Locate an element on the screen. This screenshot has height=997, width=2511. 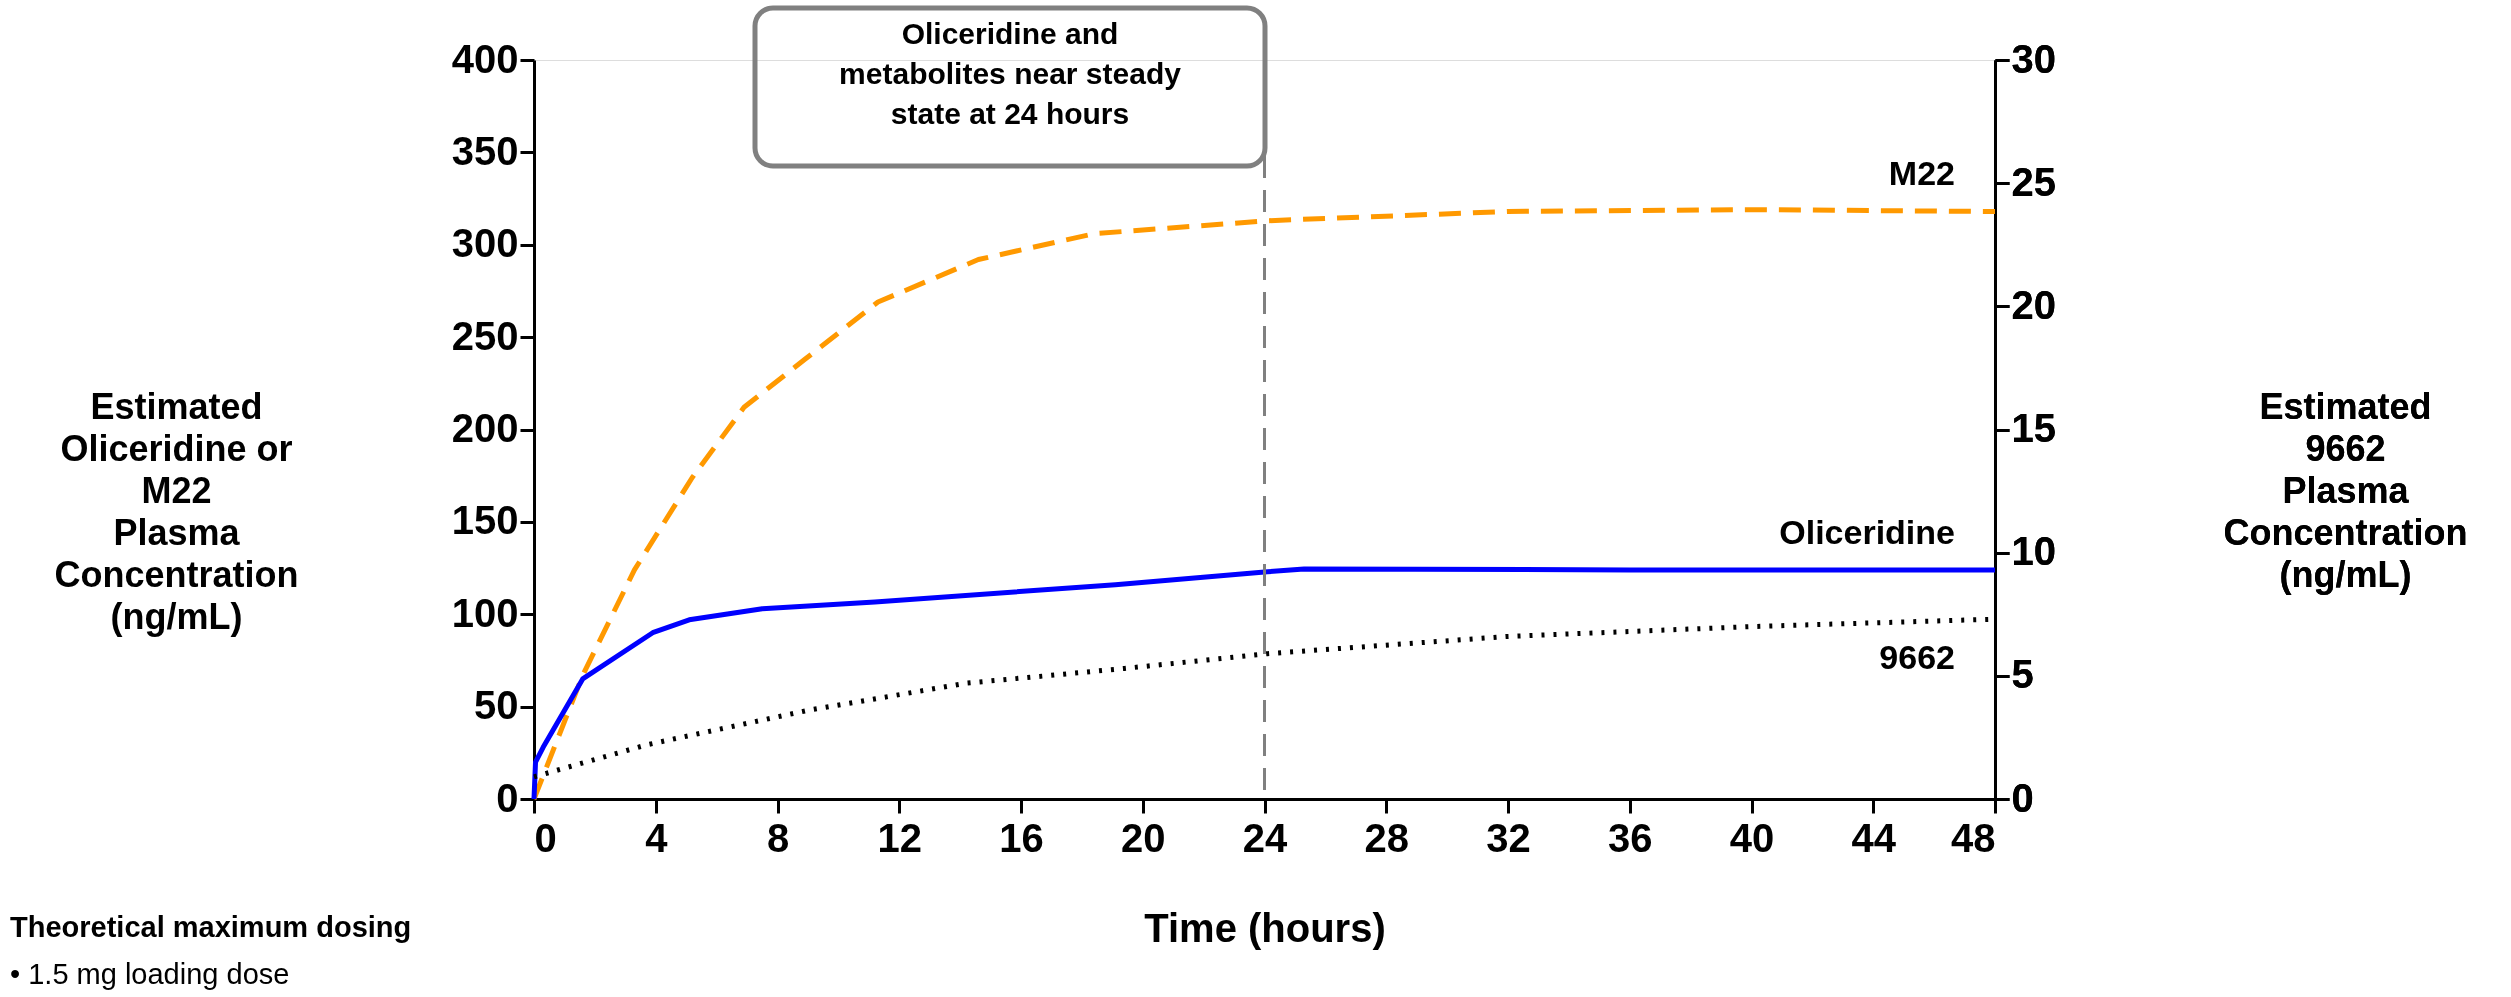
text: Theoretical maximum dosing is located at coordinates (211, 927).